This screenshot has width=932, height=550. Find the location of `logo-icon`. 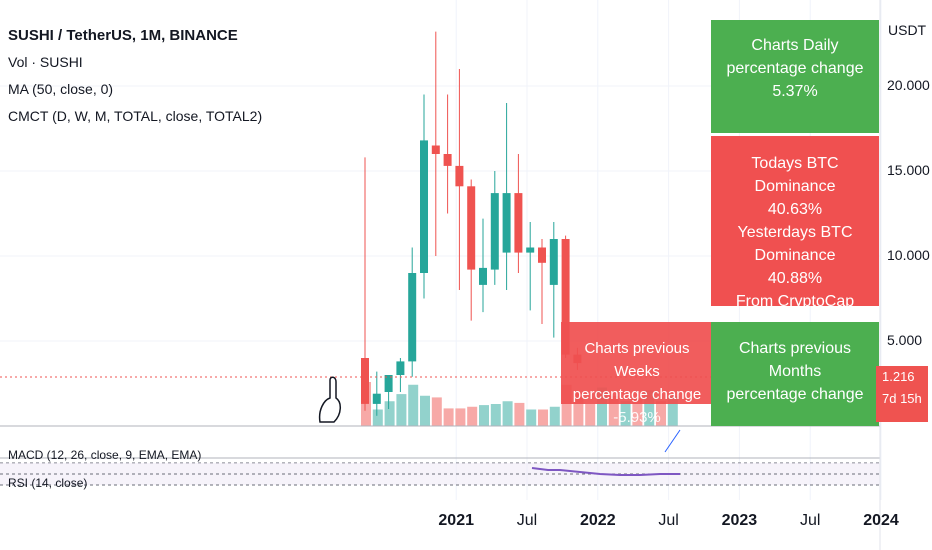

logo-icon is located at coordinates (329, 399).